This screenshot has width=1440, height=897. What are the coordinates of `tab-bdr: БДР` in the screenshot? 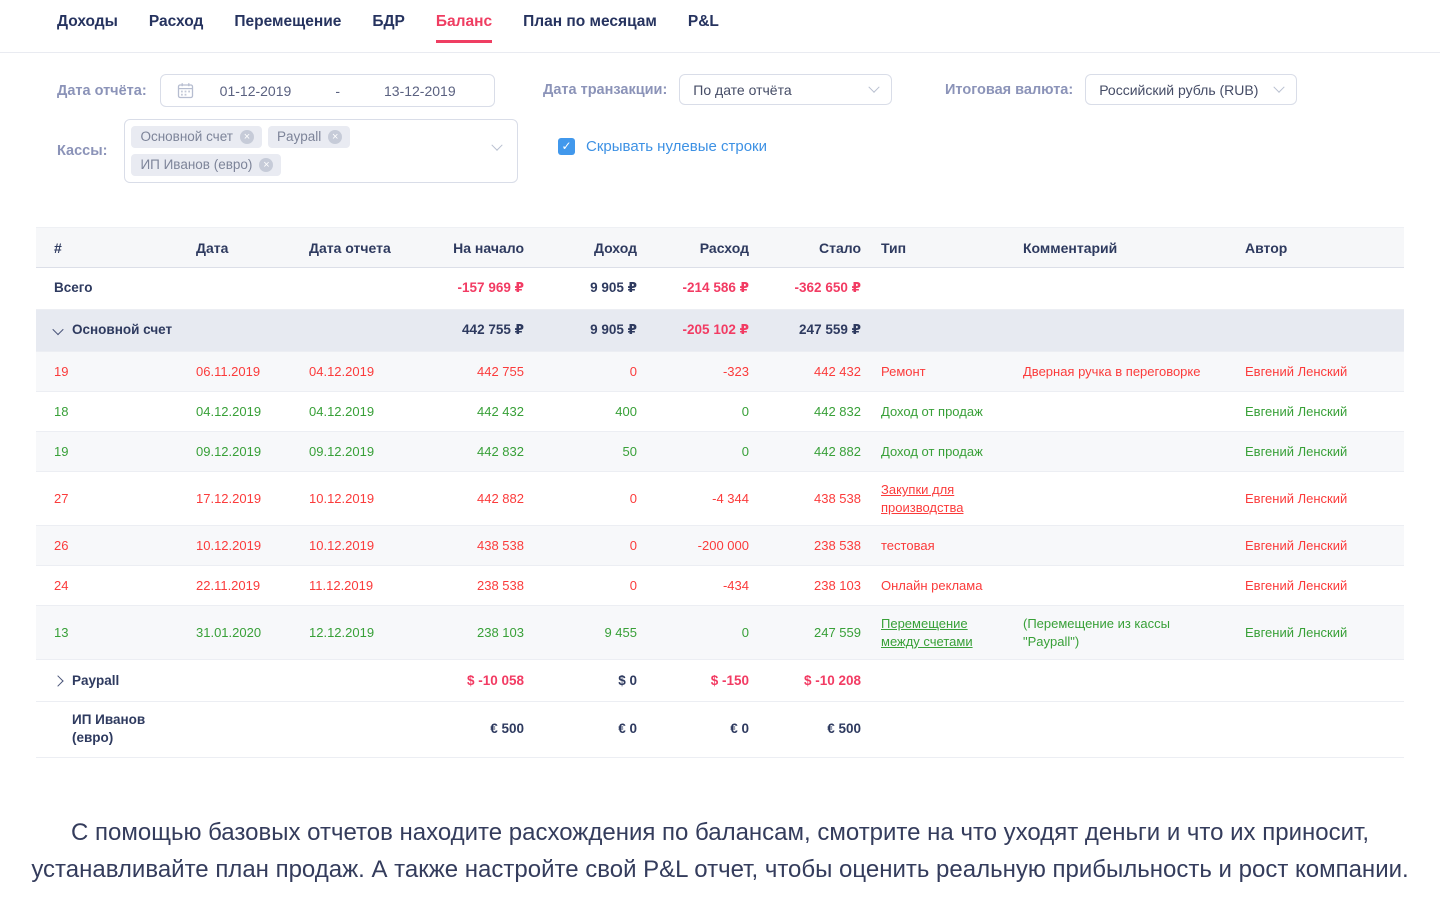 It's located at (388, 21).